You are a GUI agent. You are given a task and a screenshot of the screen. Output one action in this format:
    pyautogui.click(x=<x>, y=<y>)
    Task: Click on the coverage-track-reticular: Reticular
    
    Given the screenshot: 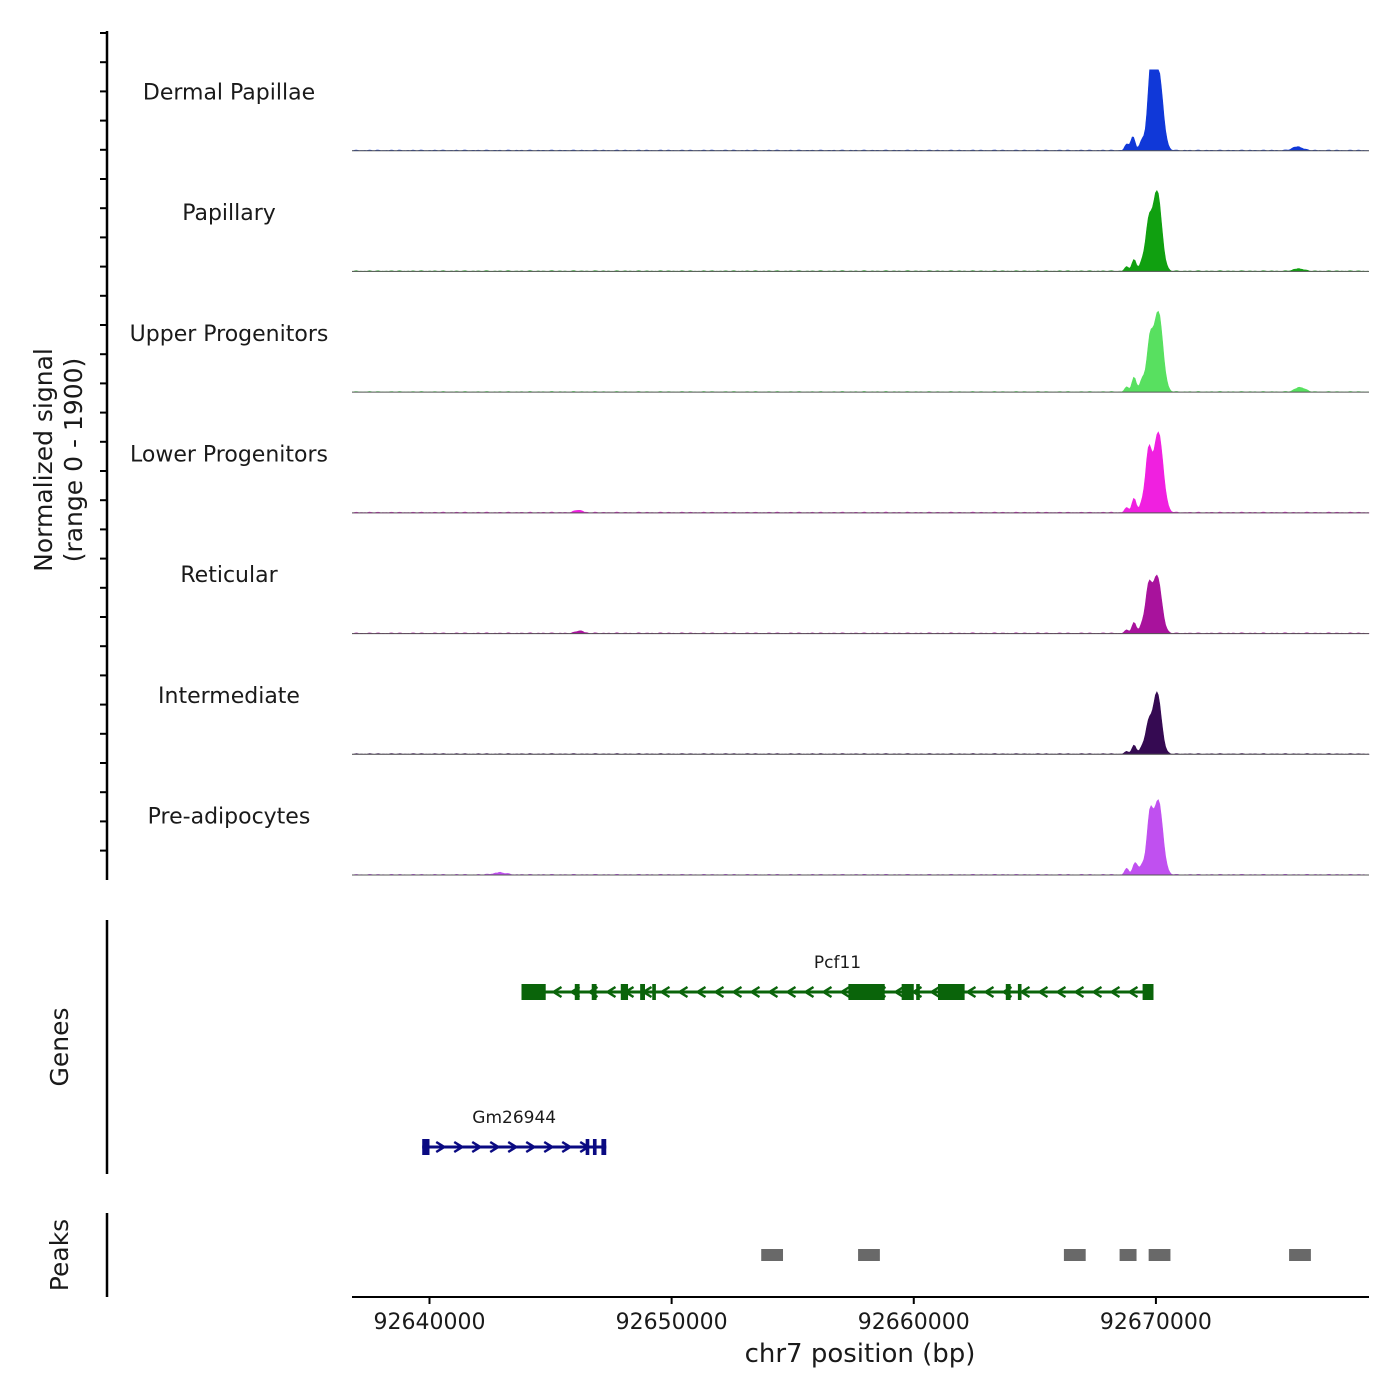 What is the action you would take?
    pyautogui.click(x=775, y=599)
    